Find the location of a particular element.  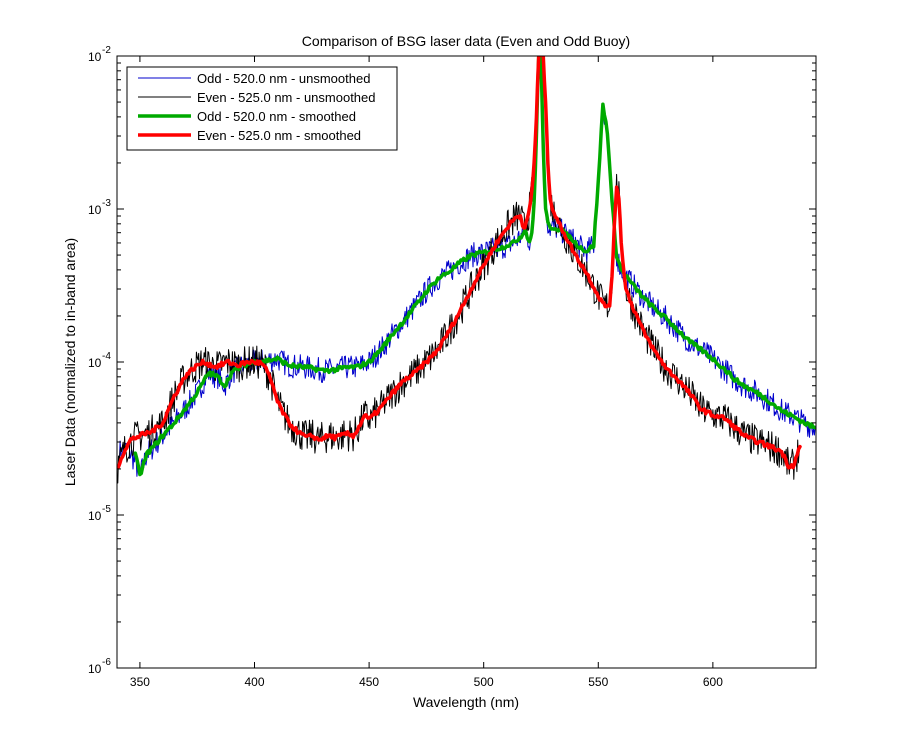

legend-label-1: Even - 525.0 nm - unsmoothed is located at coordinates (286, 97).